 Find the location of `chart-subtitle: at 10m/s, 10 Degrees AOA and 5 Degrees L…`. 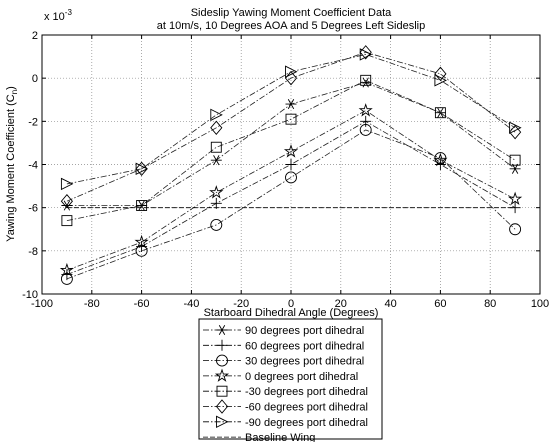

chart-subtitle: at 10m/s, 10 Degrees AOA and 5 Degrees L… is located at coordinates (291, 26).